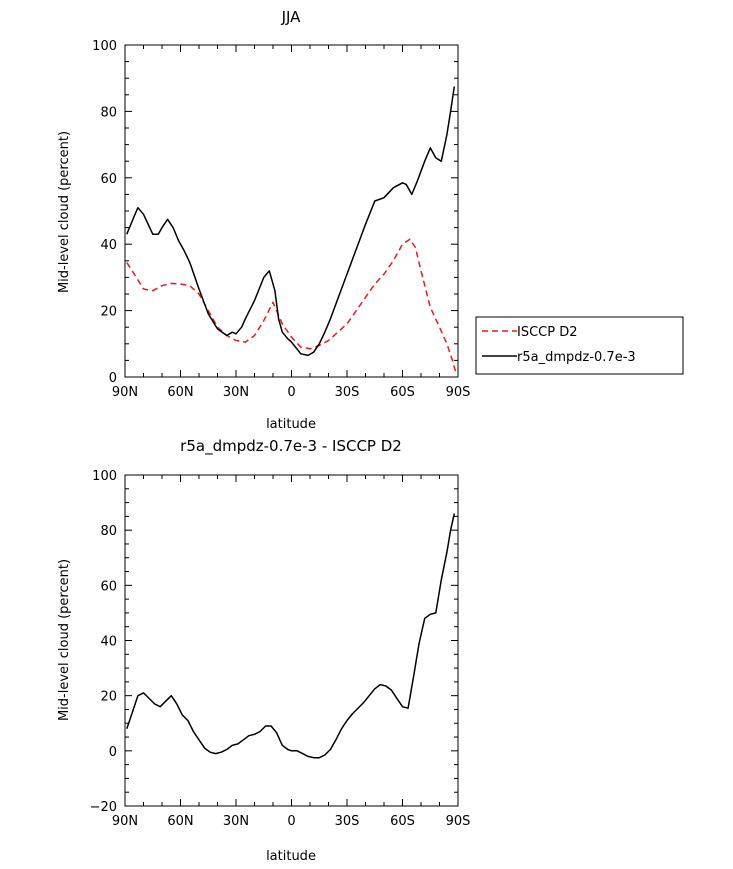  What do you see at coordinates (291, 446) in the screenshot?
I see `chart-title: r5a_dmpdz-0.7e-3 - ISCCP D2` at bounding box center [291, 446].